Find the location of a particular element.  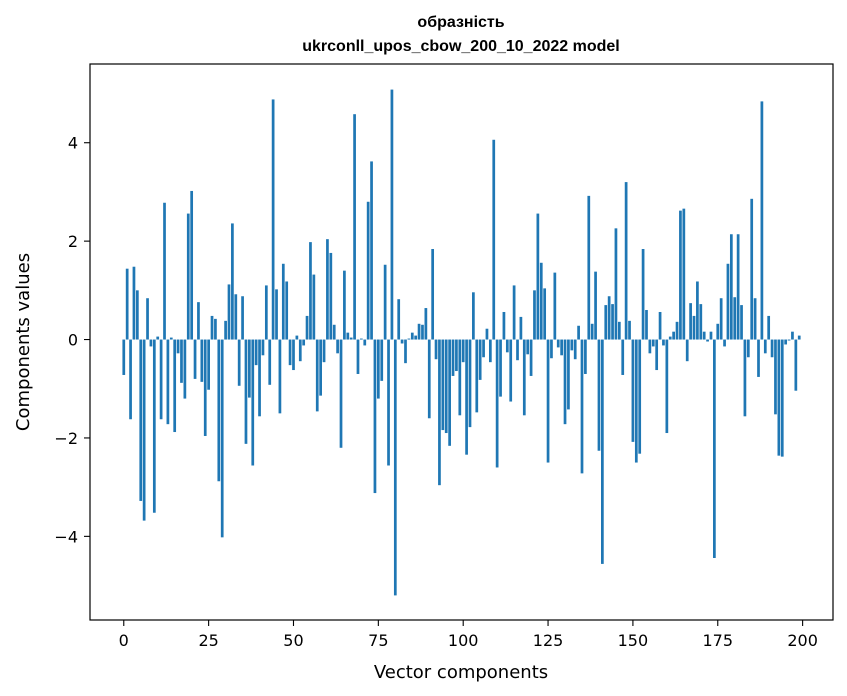

x-tick-label: 100 is located at coordinates (463, 640).